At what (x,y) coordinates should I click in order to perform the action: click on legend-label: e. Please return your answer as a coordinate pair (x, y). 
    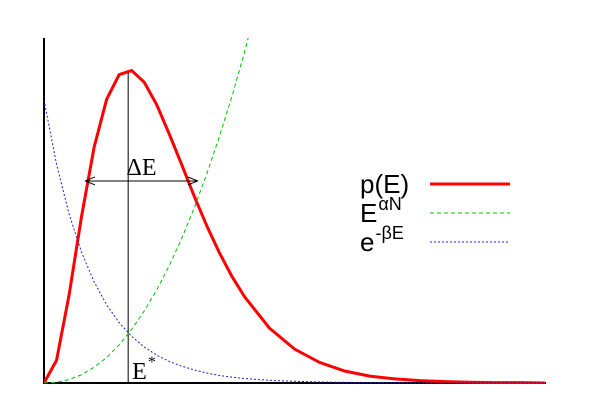
    Looking at the image, I should click on (367, 242).